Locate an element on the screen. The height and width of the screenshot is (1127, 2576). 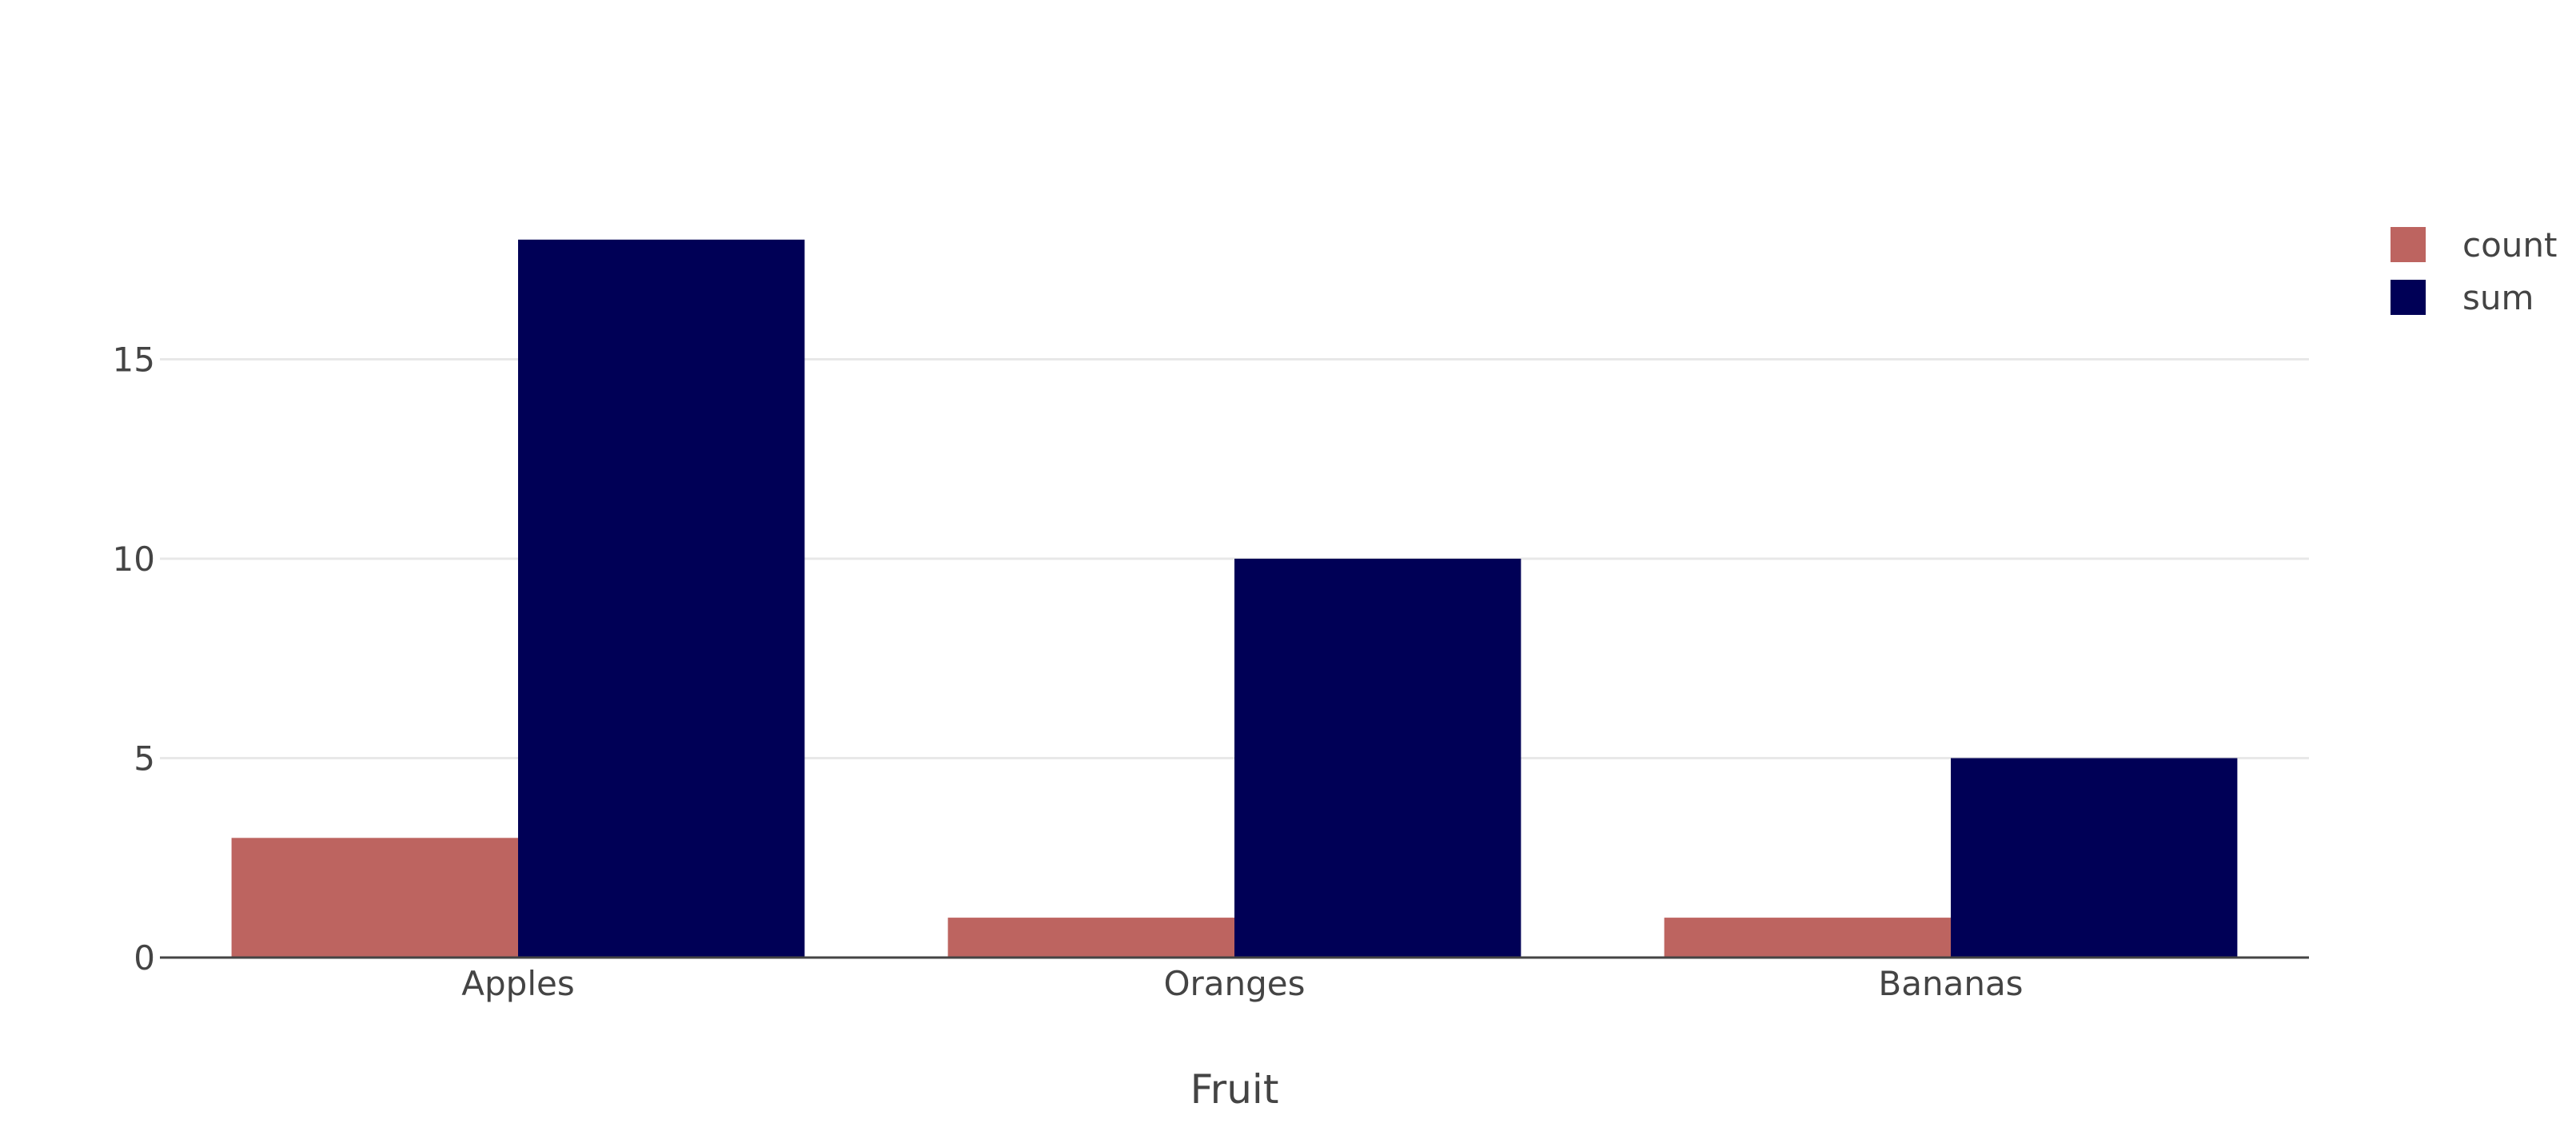
bar-sum-apples is located at coordinates (661, 598).